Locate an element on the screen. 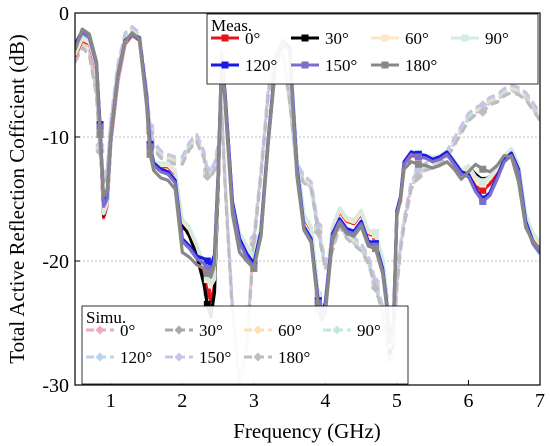  legend-title: Simu. is located at coordinates (106, 317).